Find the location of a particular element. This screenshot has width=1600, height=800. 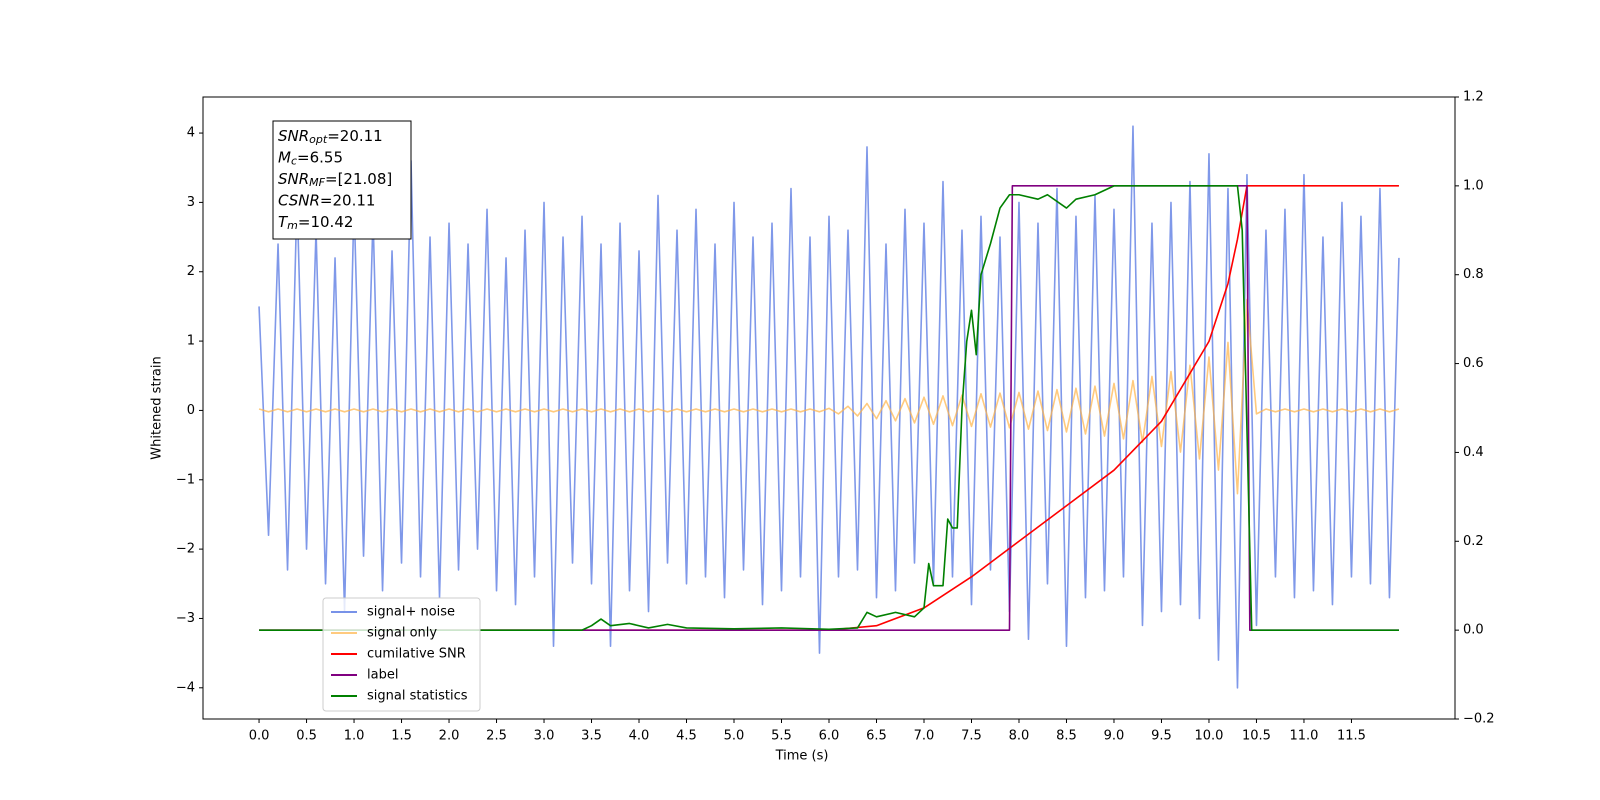

x-tick-label: 11.5 is located at coordinates (1351, 736).